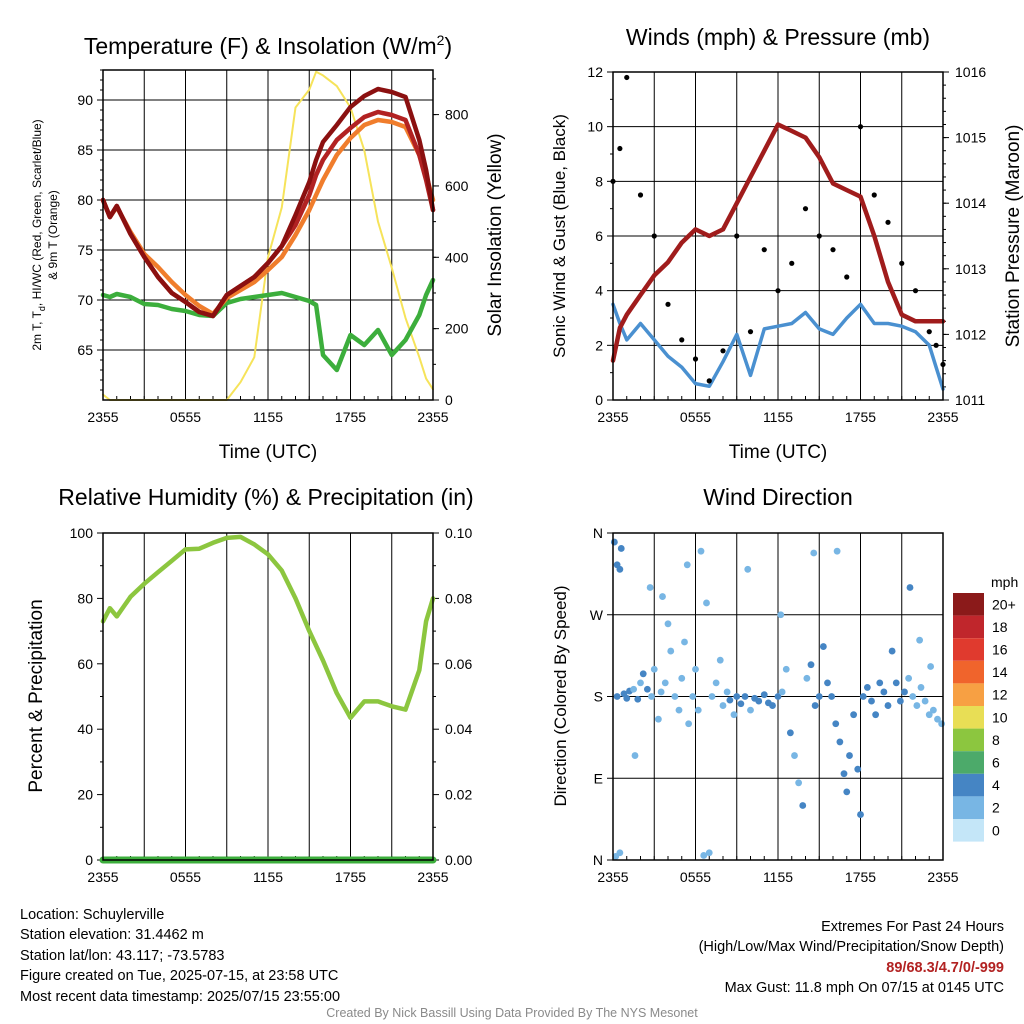 This screenshot has width=1024, height=1024. What do you see at coordinates (112, 935) in the screenshot?
I see `elevation-text: Station elevation: 31.4462 m` at bounding box center [112, 935].